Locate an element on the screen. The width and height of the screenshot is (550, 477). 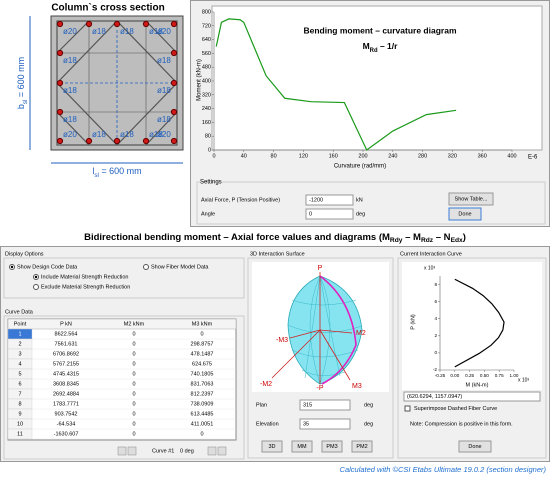
text-segment: = 600 mm is located at coordinates (21, 78).